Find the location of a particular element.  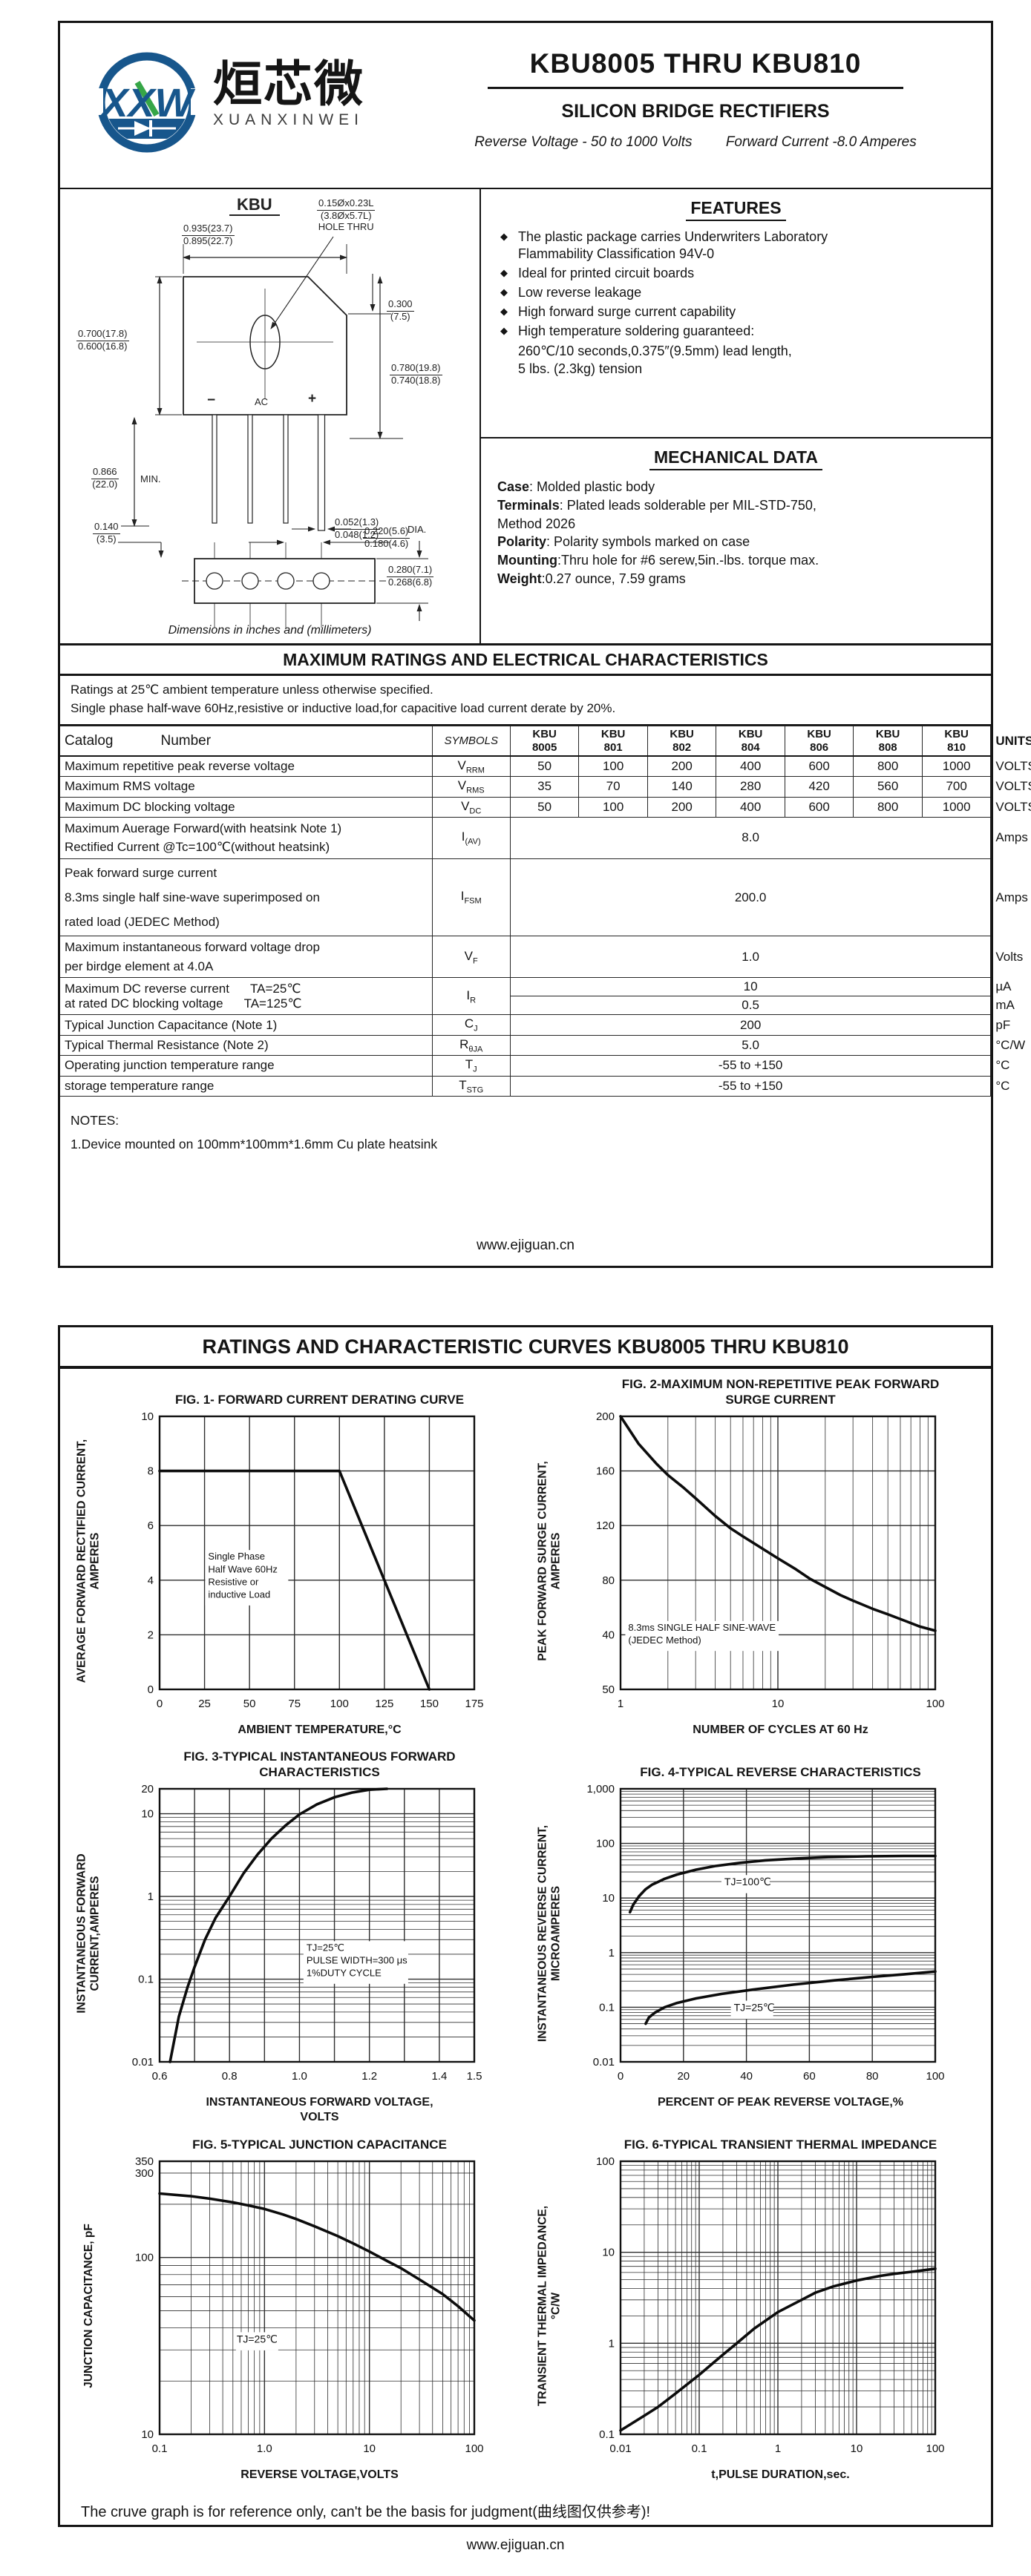

feature-text: High temperature soldering guaranteed: is located at coordinates (636, 331).